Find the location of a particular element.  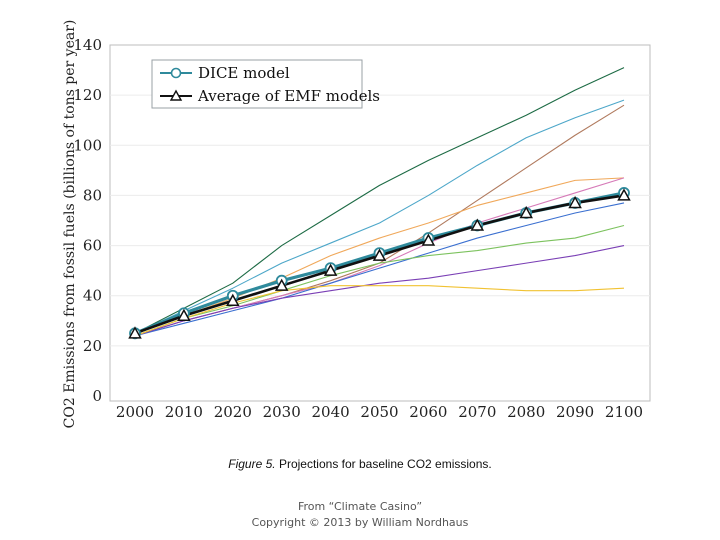

legend-box is located at coordinates (257, 84).